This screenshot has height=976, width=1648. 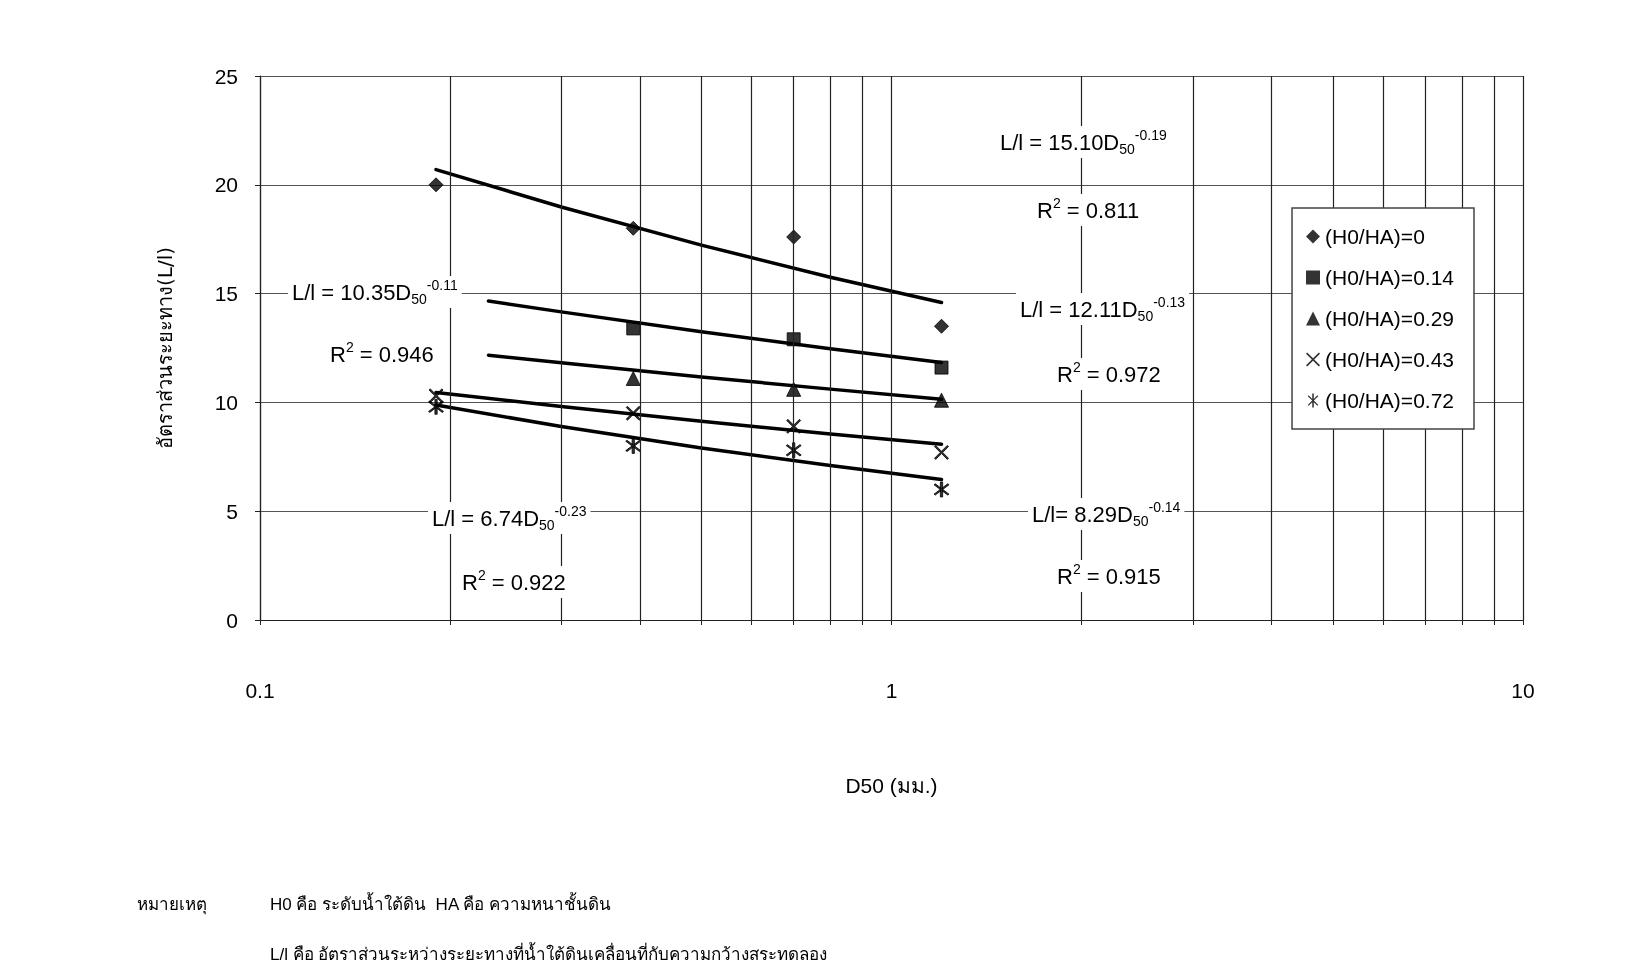 I want to click on legend-label: (H0/HA)=0.14, so click(x=1390, y=277).